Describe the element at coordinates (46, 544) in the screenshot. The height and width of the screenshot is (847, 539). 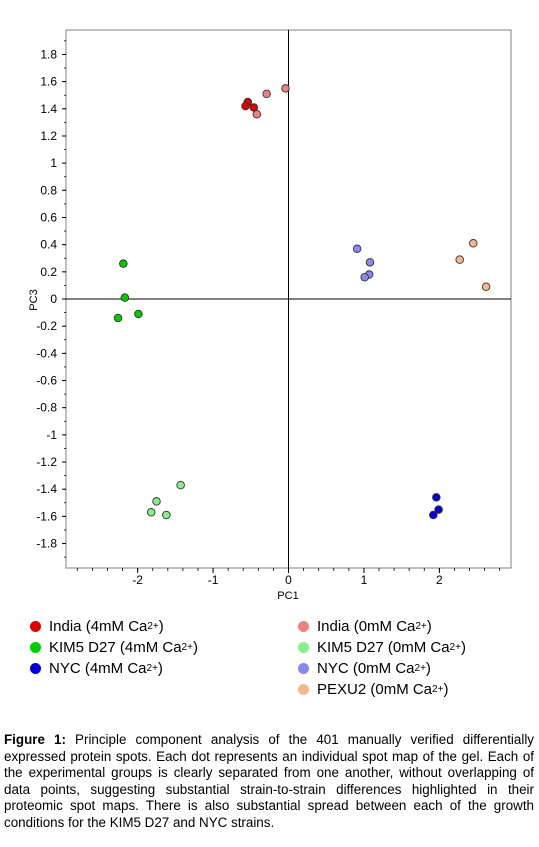
I see `y-tick-label: -1.8` at that location.